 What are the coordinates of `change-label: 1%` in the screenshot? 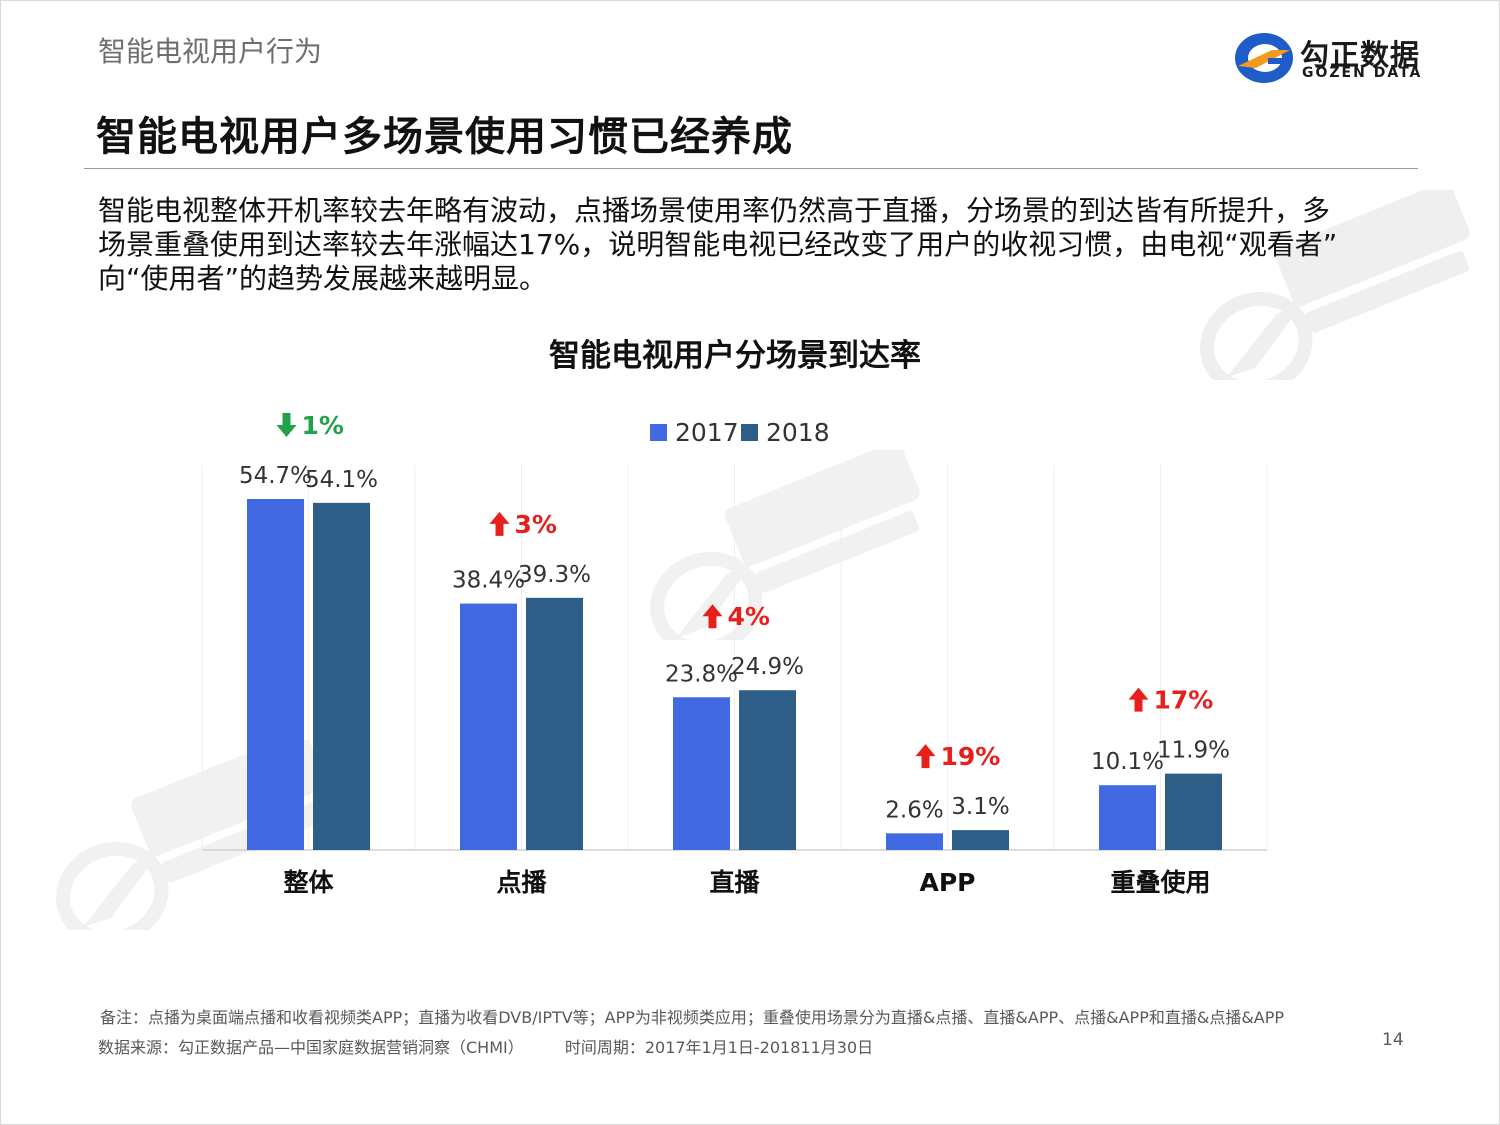 It's located at (323, 425).